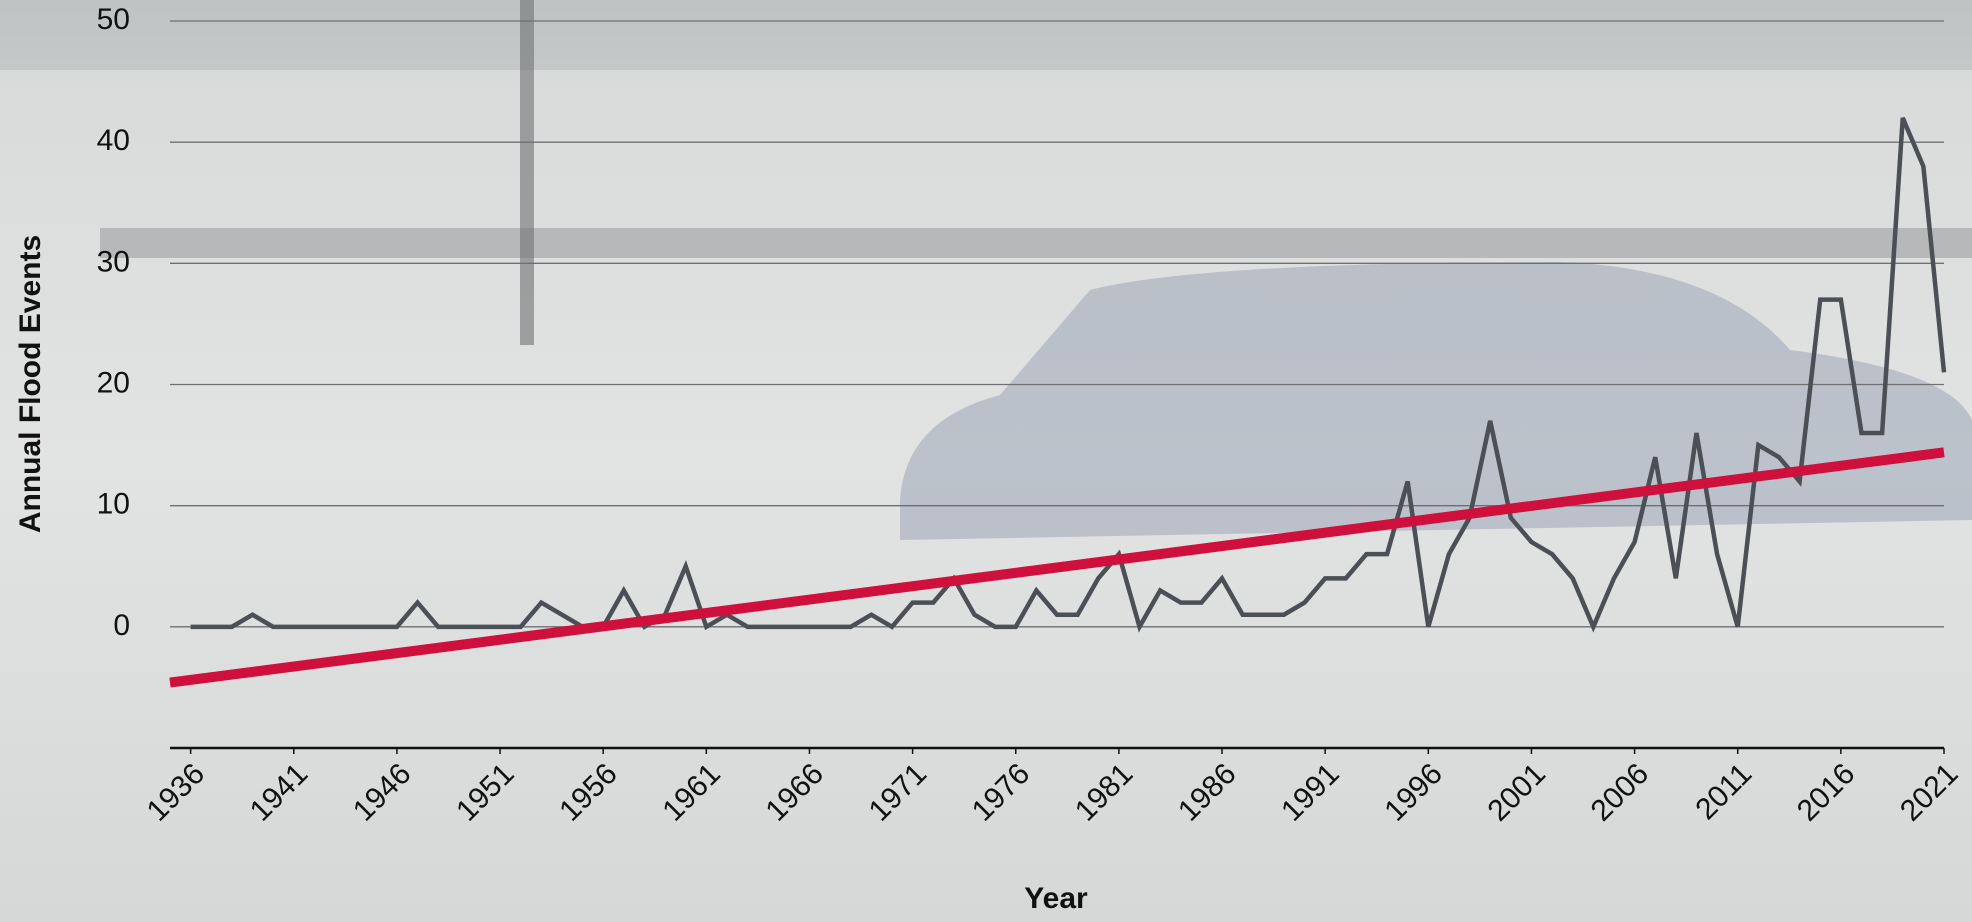 This screenshot has width=1972, height=922. I want to click on y-tick-label: 20, so click(113, 382).